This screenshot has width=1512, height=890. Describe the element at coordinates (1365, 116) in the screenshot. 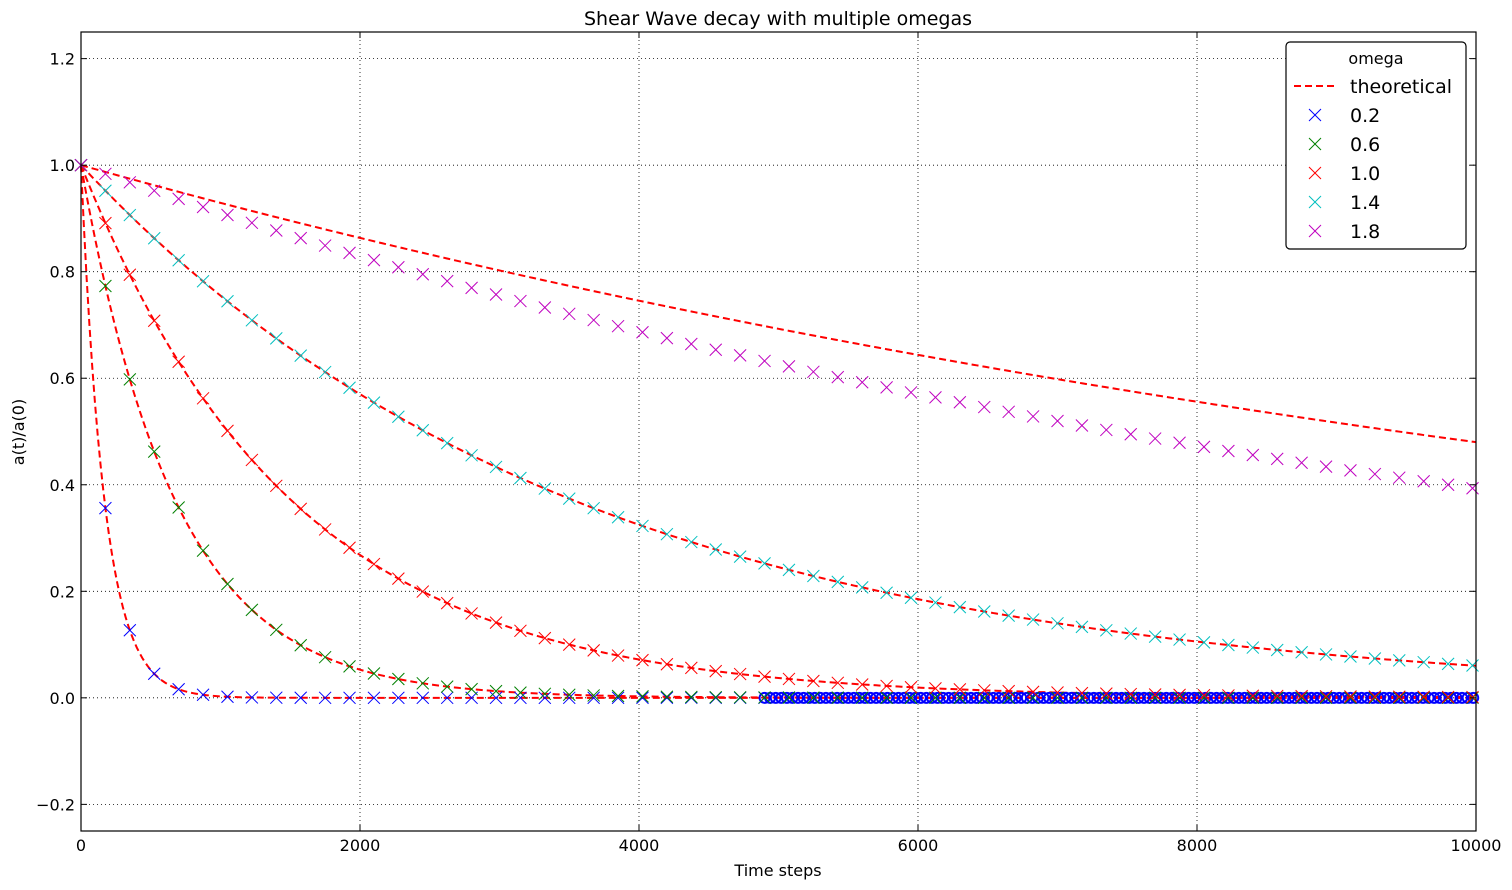

I see `legend-label-0.2: 0.2` at that location.